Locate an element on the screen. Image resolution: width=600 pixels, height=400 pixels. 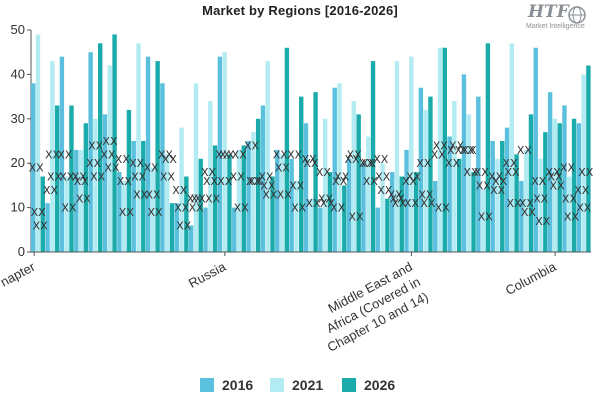
marker-1-30: XX is located at coordinates (469, 150).